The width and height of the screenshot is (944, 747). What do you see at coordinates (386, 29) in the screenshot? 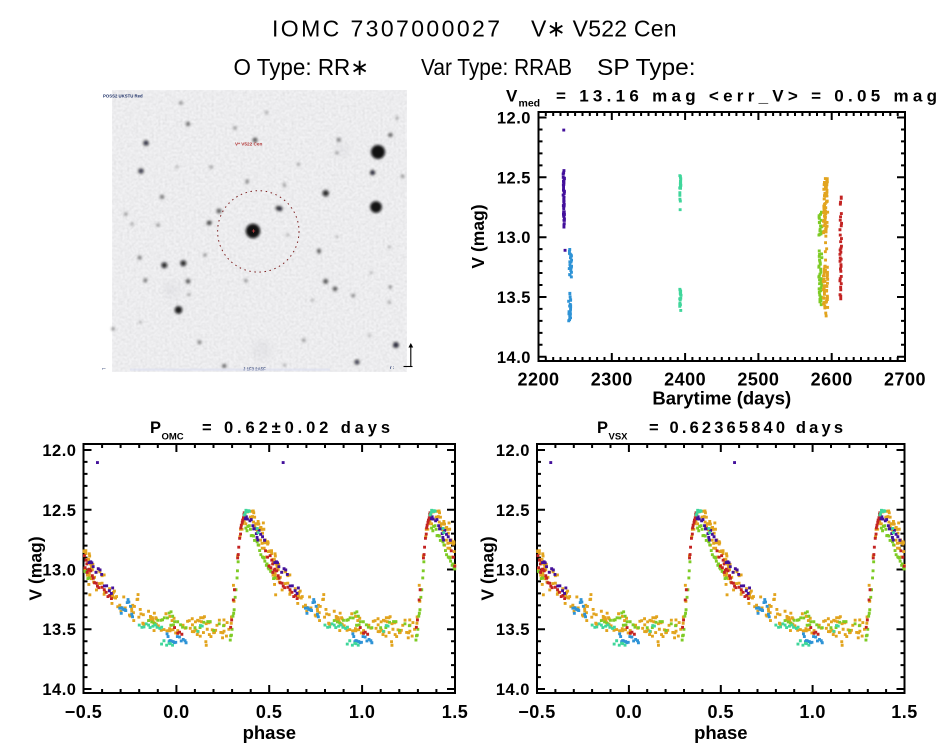
I see `svg-text: IOMC 7307000027` at bounding box center [386, 29].